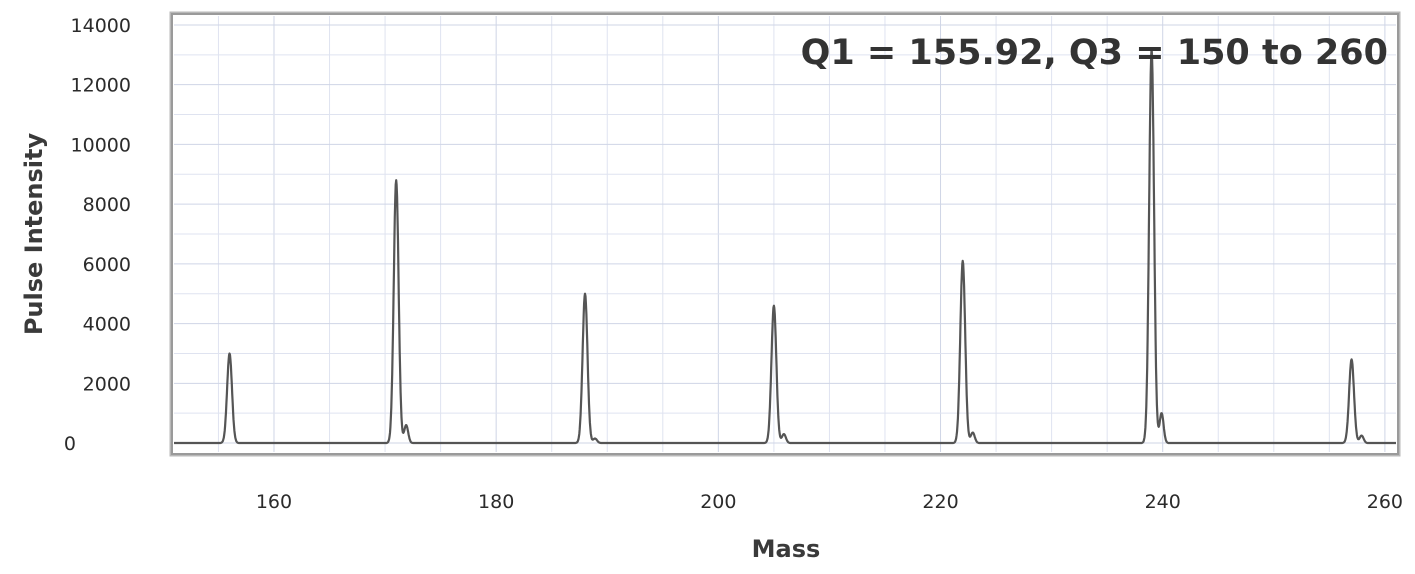 The width and height of the screenshot is (1415, 574). Describe the element at coordinates (107, 205) in the screenshot. I see `y-tick-label: 8000` at that location.